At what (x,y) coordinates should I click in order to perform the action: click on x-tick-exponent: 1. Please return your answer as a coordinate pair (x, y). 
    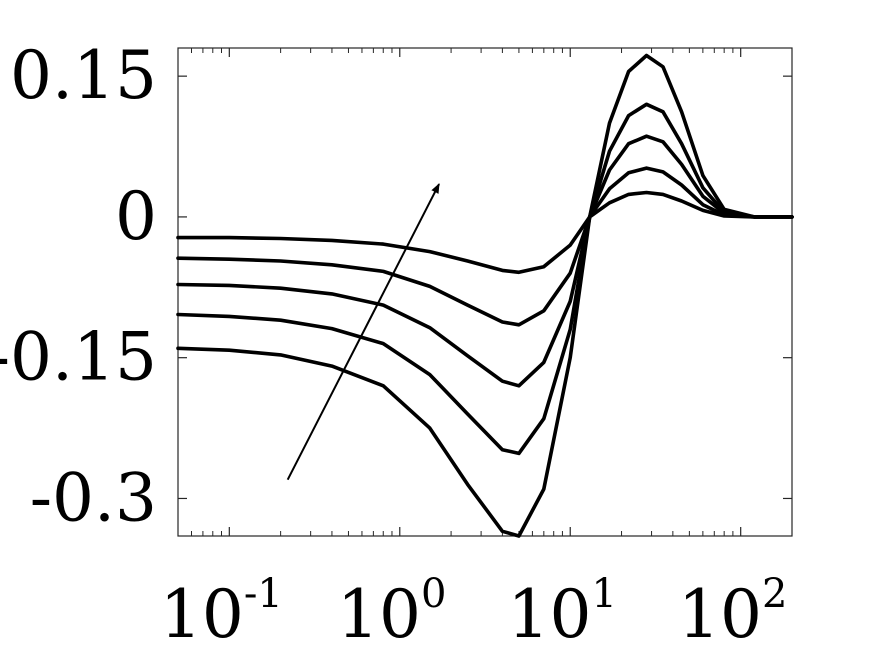
    Looking at the image, I should click on (603, 594).